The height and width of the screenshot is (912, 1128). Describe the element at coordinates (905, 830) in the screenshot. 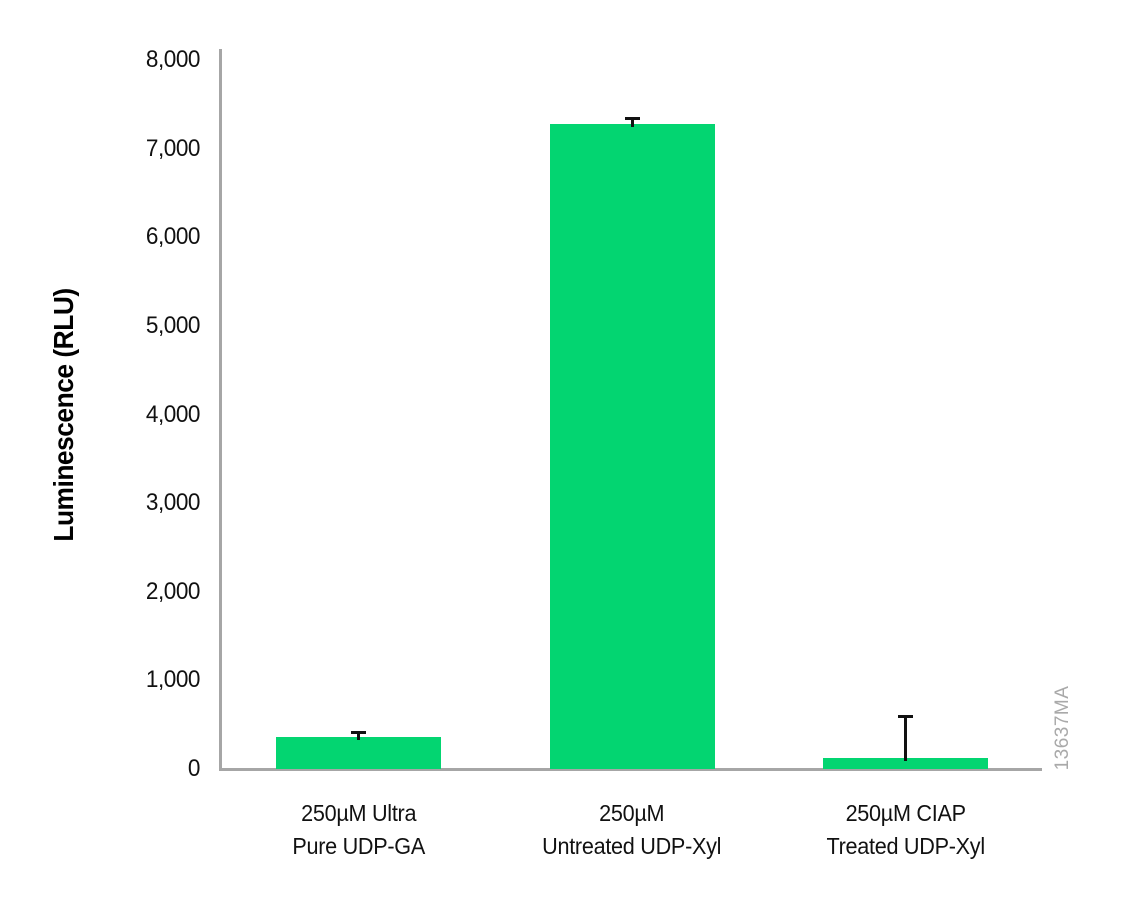

I see `x-category-label: 250µM CIAP Treated UDP-Xyl` at that location.